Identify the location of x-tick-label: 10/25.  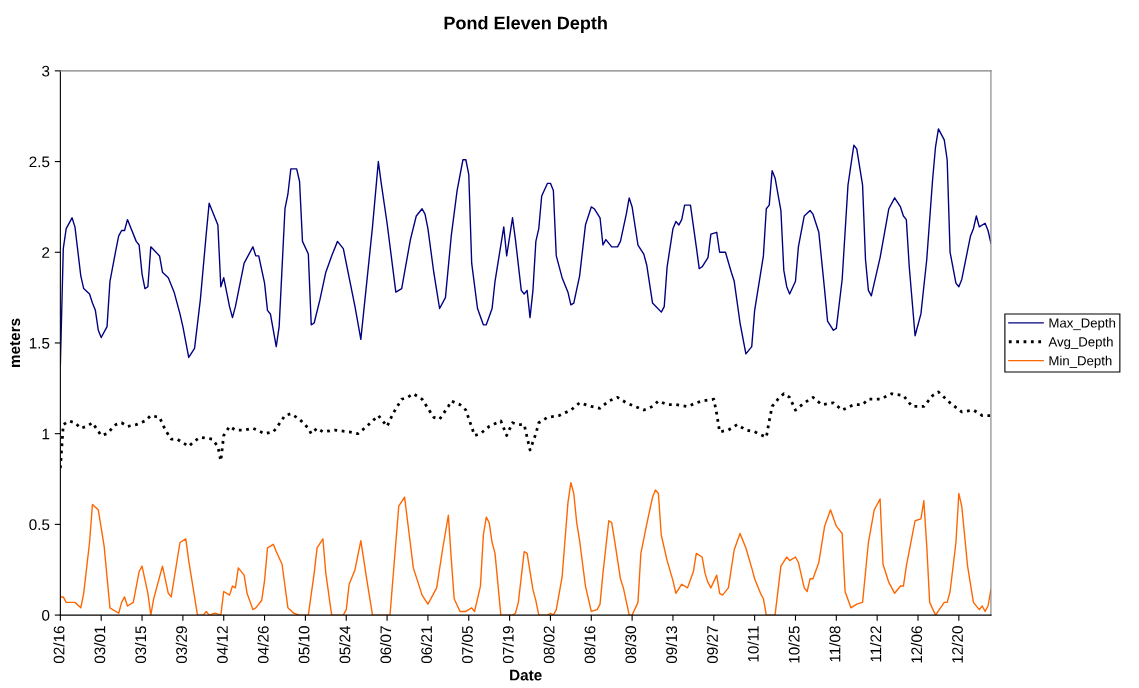
(794, 644).